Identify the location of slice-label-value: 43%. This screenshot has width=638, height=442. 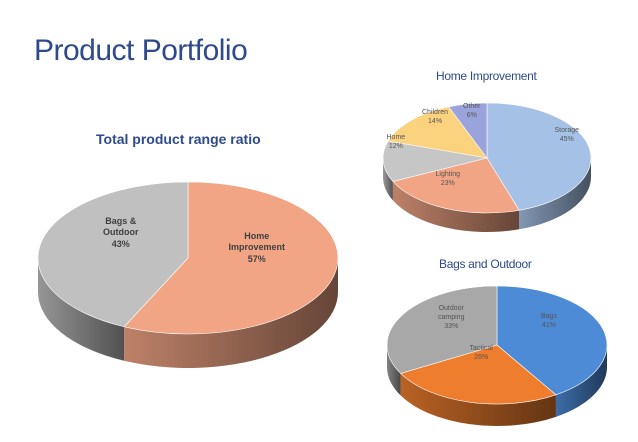
(120, 243).